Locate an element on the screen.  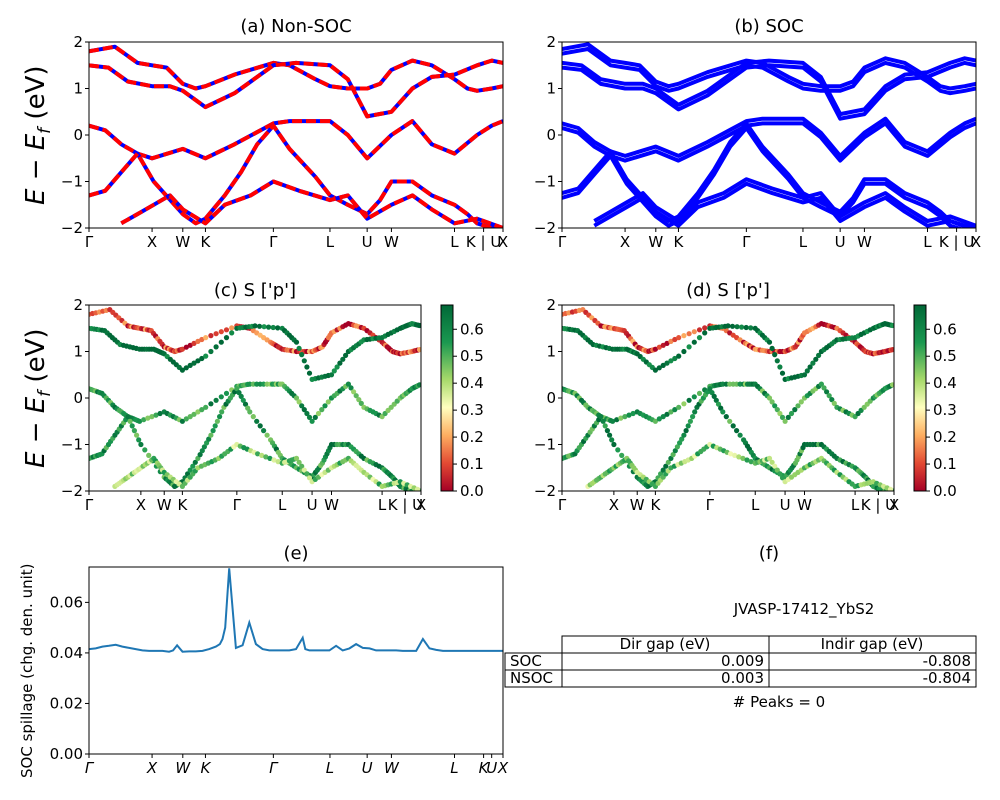
table-cell: -0.808 is located at coordinates (947, 661).